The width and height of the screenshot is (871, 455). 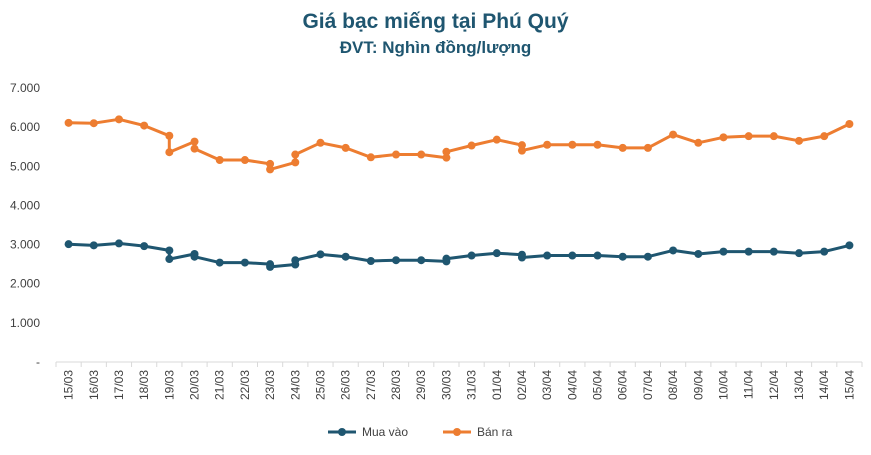 I want to click on x-tick-label: 27/03, so click(x=371, y=385).